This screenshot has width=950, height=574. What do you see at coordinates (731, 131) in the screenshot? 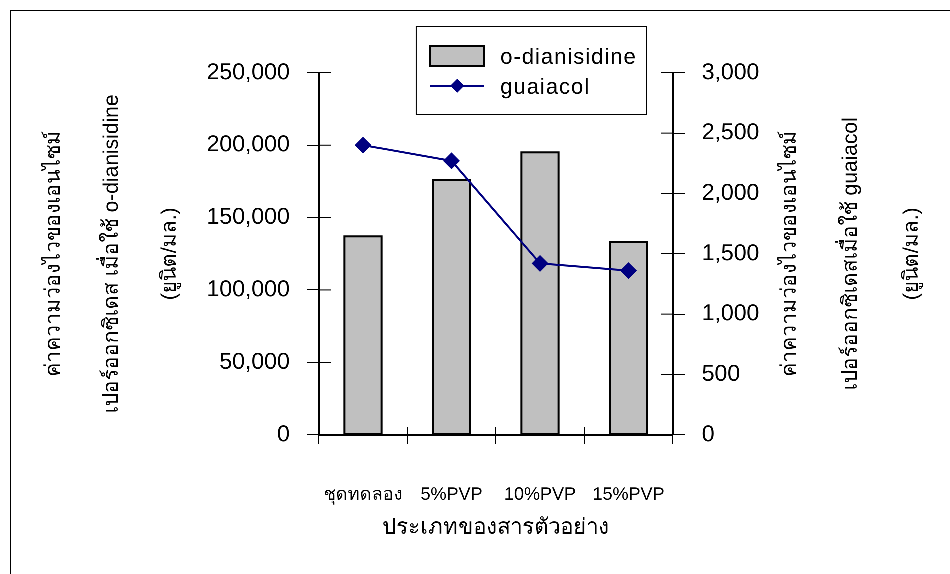
I see `y2-tick-label: 2,500` at bounding box center [731, 131].